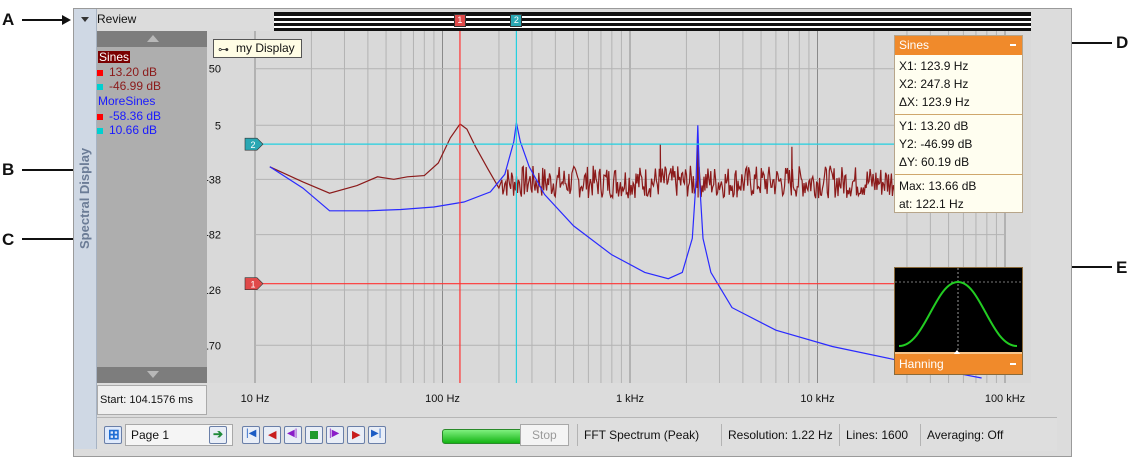 This screenshot has width=1143, height=457. What do you see at coordinates (179, 435) in the screenshot?
I see `page-selector: Page 1` at bounding box center [179, 435].